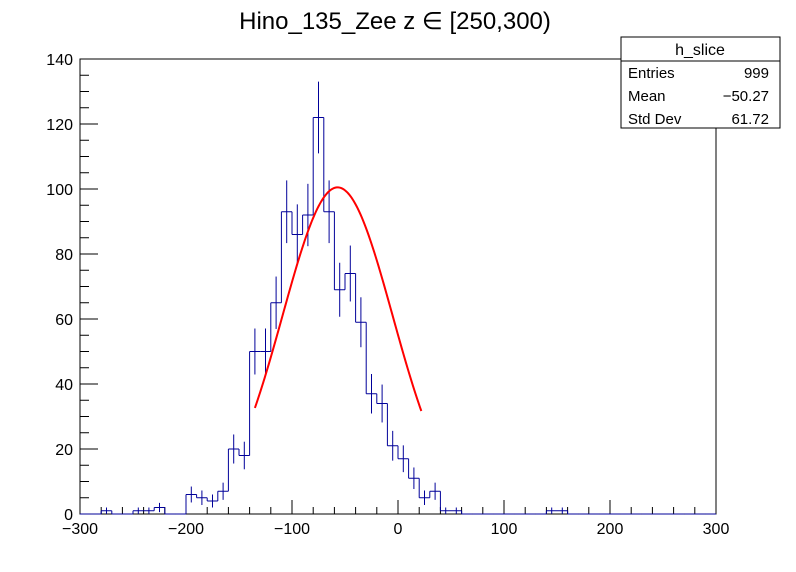  Describe the element at coordinates (398, 529) in the screenshot. I see `x-tick-label: 0` at that location.